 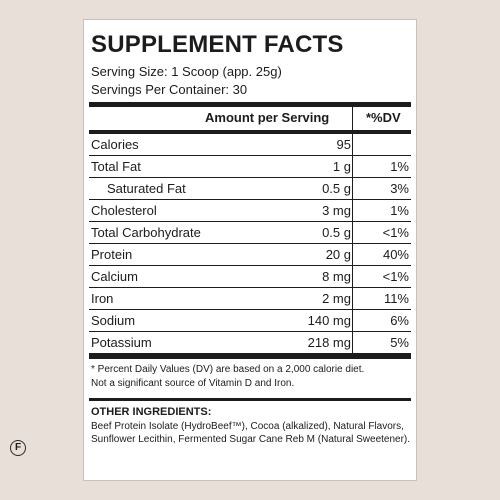 I want to click on nutrient-amount: 20 g, so click(x=338, y=254).